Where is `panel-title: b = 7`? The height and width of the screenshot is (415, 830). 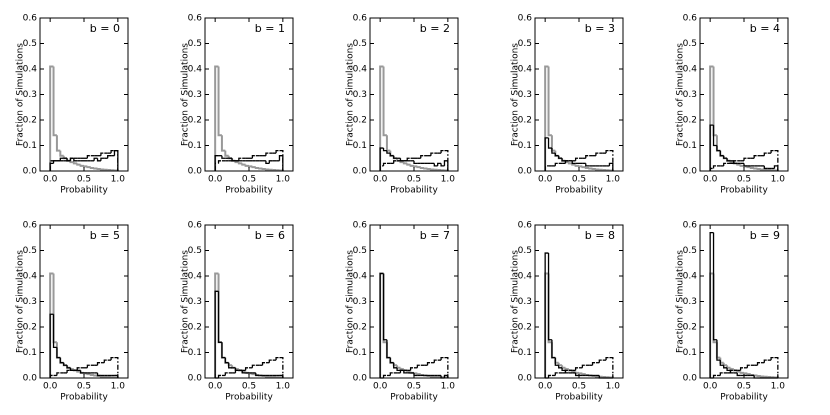 panel-title: b = 7 is located at coordinates (435, 235).